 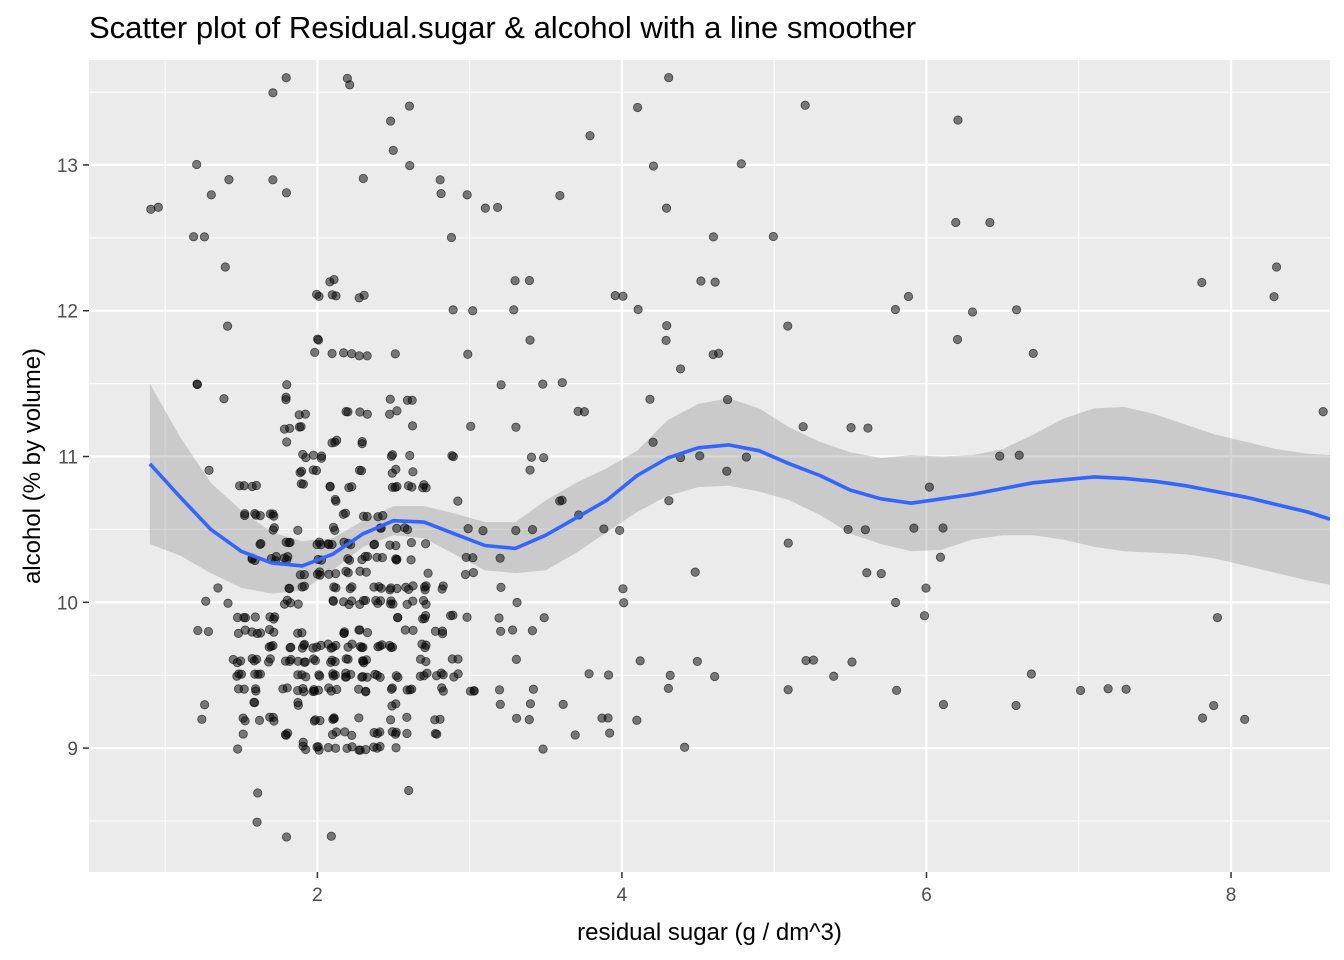 I want to click on y-tick-label: 13, so click(x=67, y=166).